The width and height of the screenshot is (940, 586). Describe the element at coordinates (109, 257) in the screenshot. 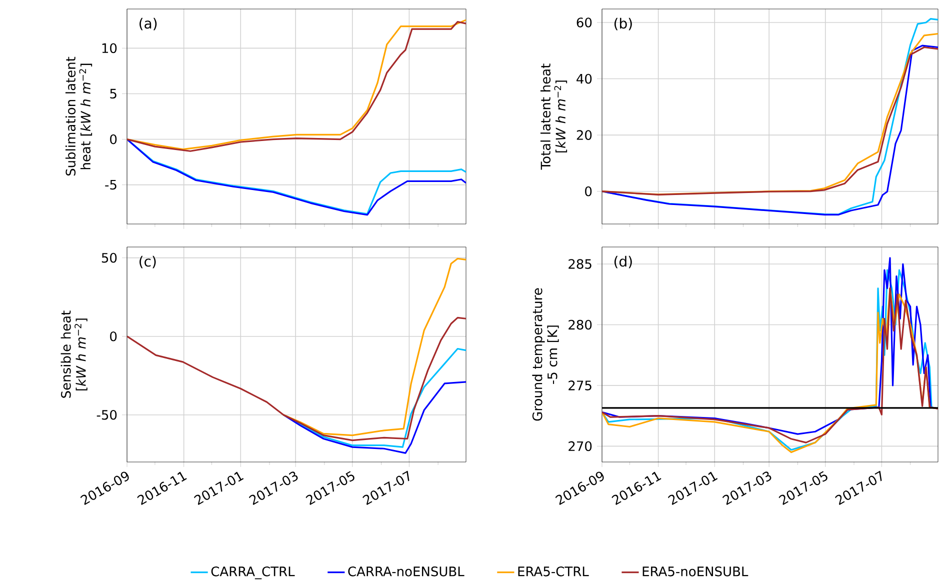

I see `y-tick-label: 50` at that location.